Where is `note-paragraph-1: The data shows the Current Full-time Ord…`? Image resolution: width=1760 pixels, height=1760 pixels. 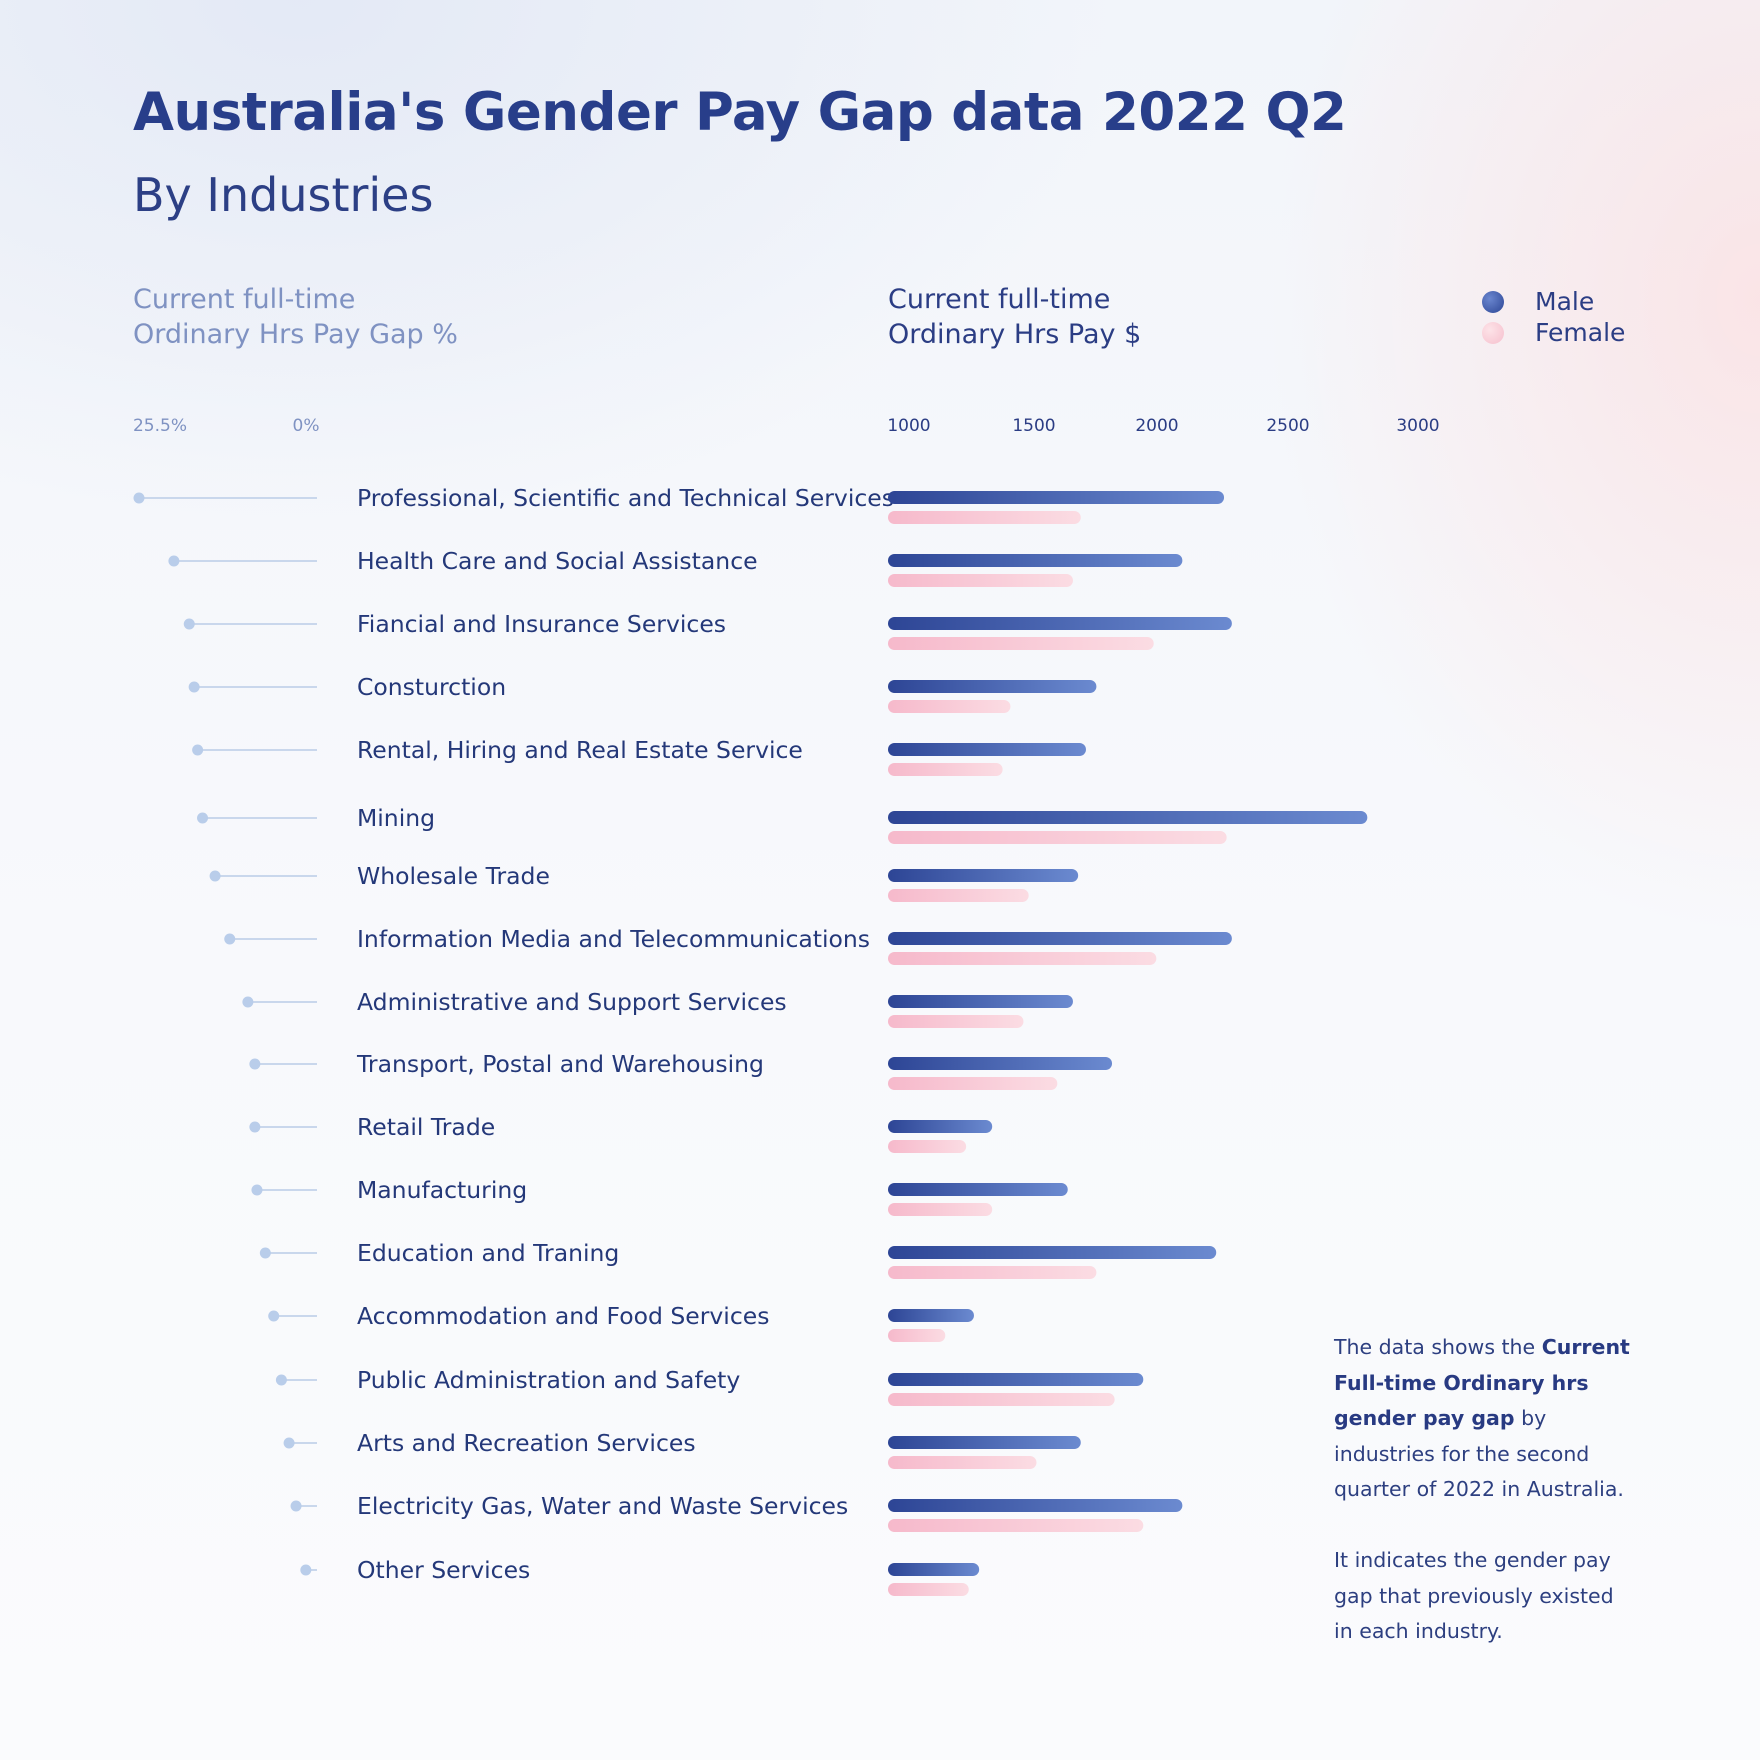 note-paragraph-1: The data shows the Current Full-time Ord… is located at coordinates (1484, 1419).